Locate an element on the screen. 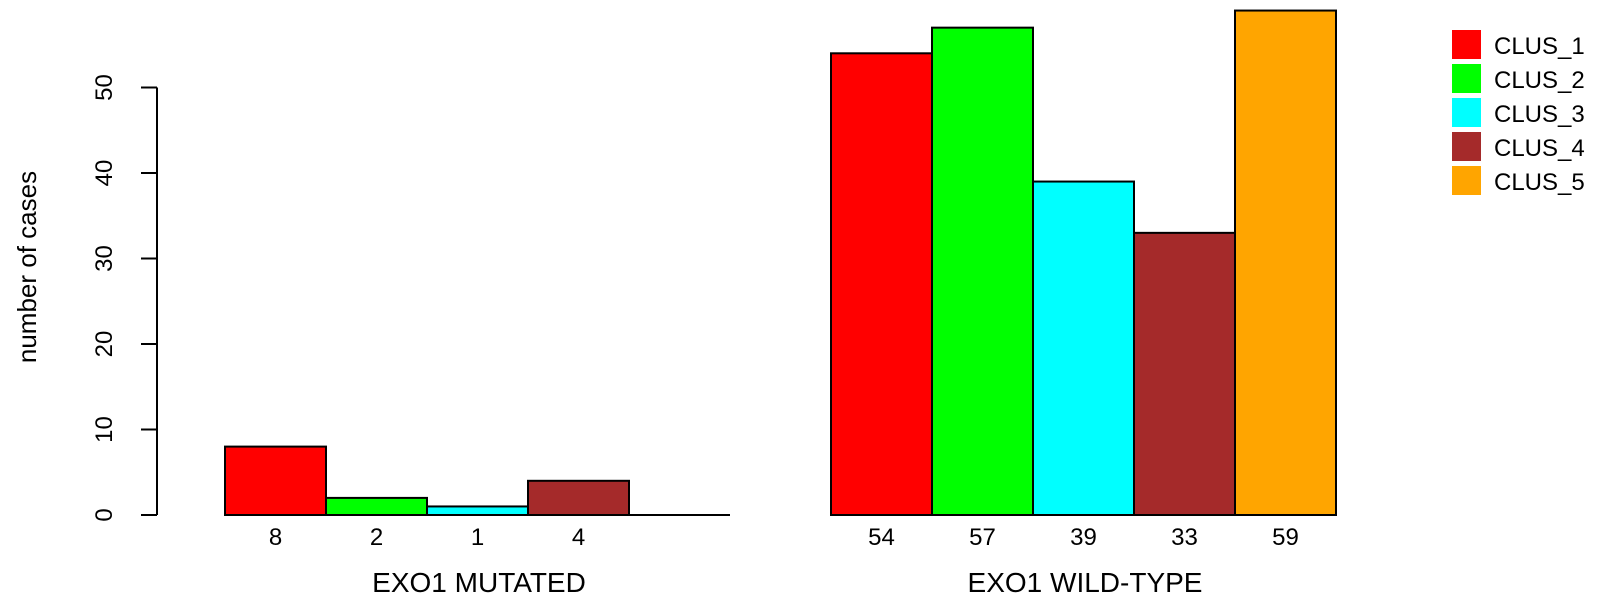 The image size is (1610, 597). y-tick-label: 40 is located at coordinates (104, 173).